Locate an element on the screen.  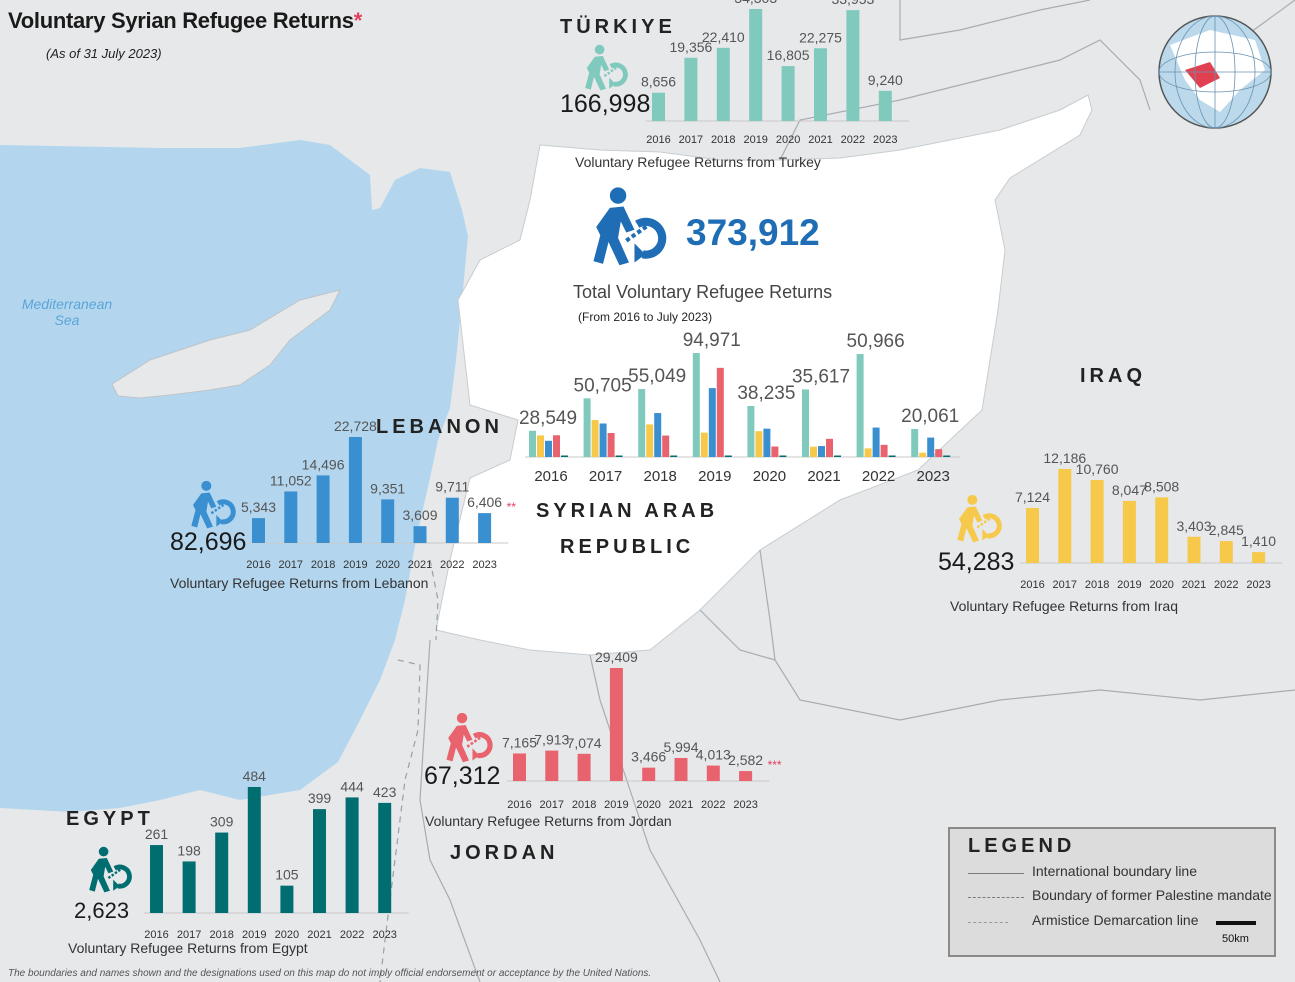
bar-jordan-2023 is located at coordinates (746, 776).